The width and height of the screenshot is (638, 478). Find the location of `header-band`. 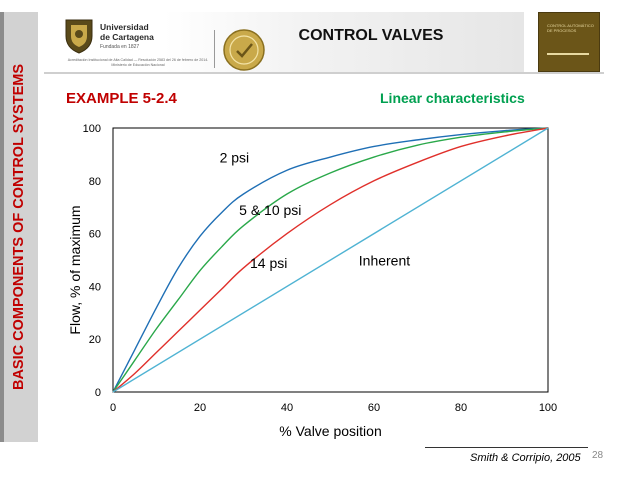

header-band is located at coordinates (284, 42).